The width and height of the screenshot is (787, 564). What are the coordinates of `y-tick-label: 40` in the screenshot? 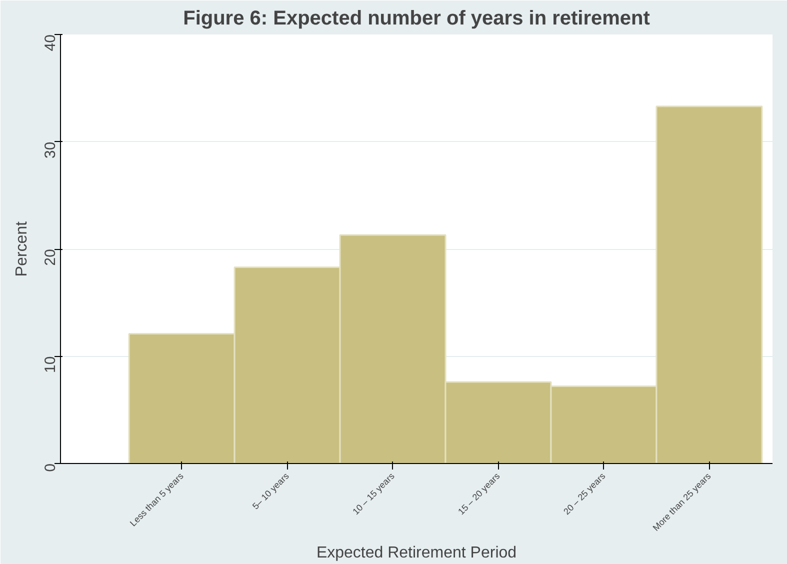 It's located at (50, 43).